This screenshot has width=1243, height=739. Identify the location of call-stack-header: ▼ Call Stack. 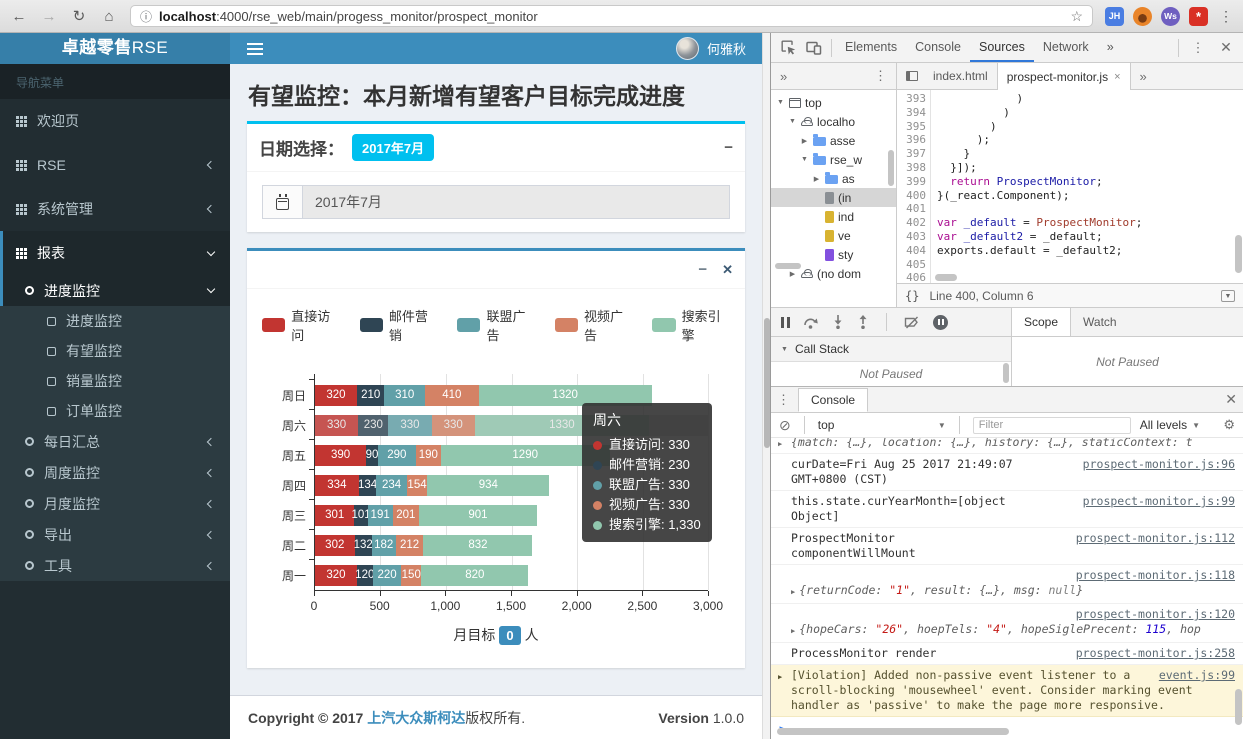
(891, 349).